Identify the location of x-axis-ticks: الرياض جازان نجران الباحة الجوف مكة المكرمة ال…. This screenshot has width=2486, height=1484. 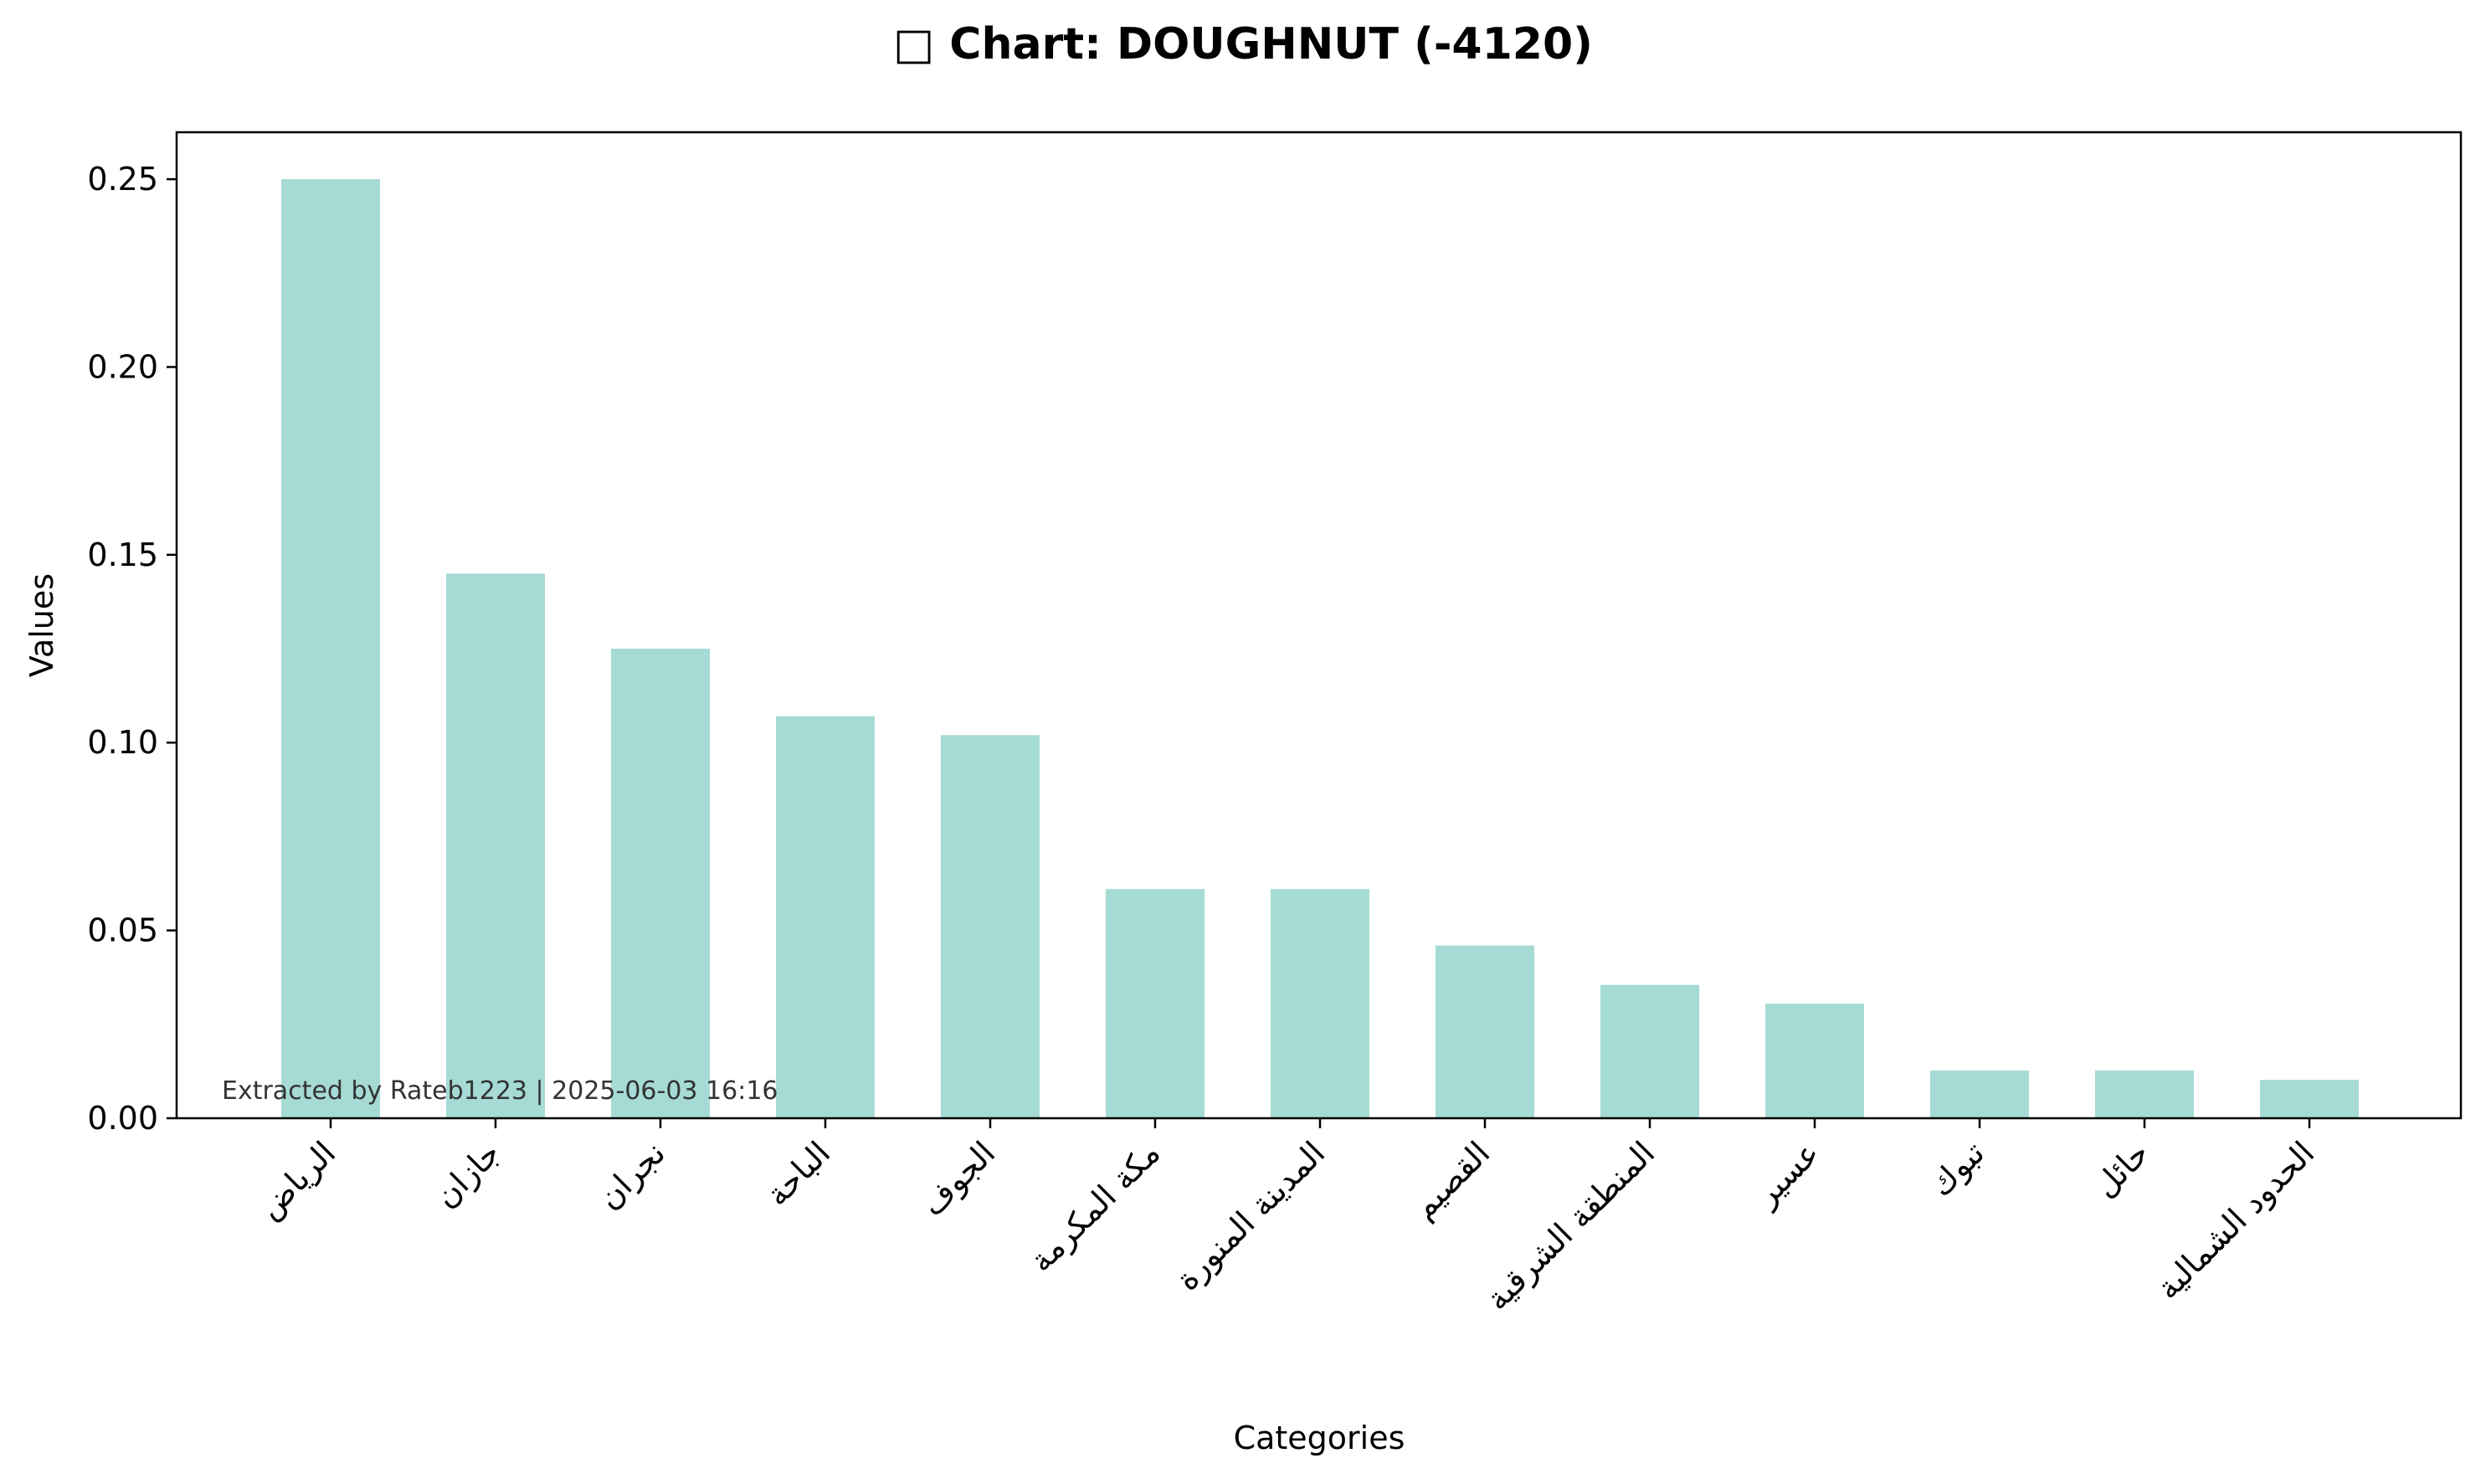
(1286, 1218).